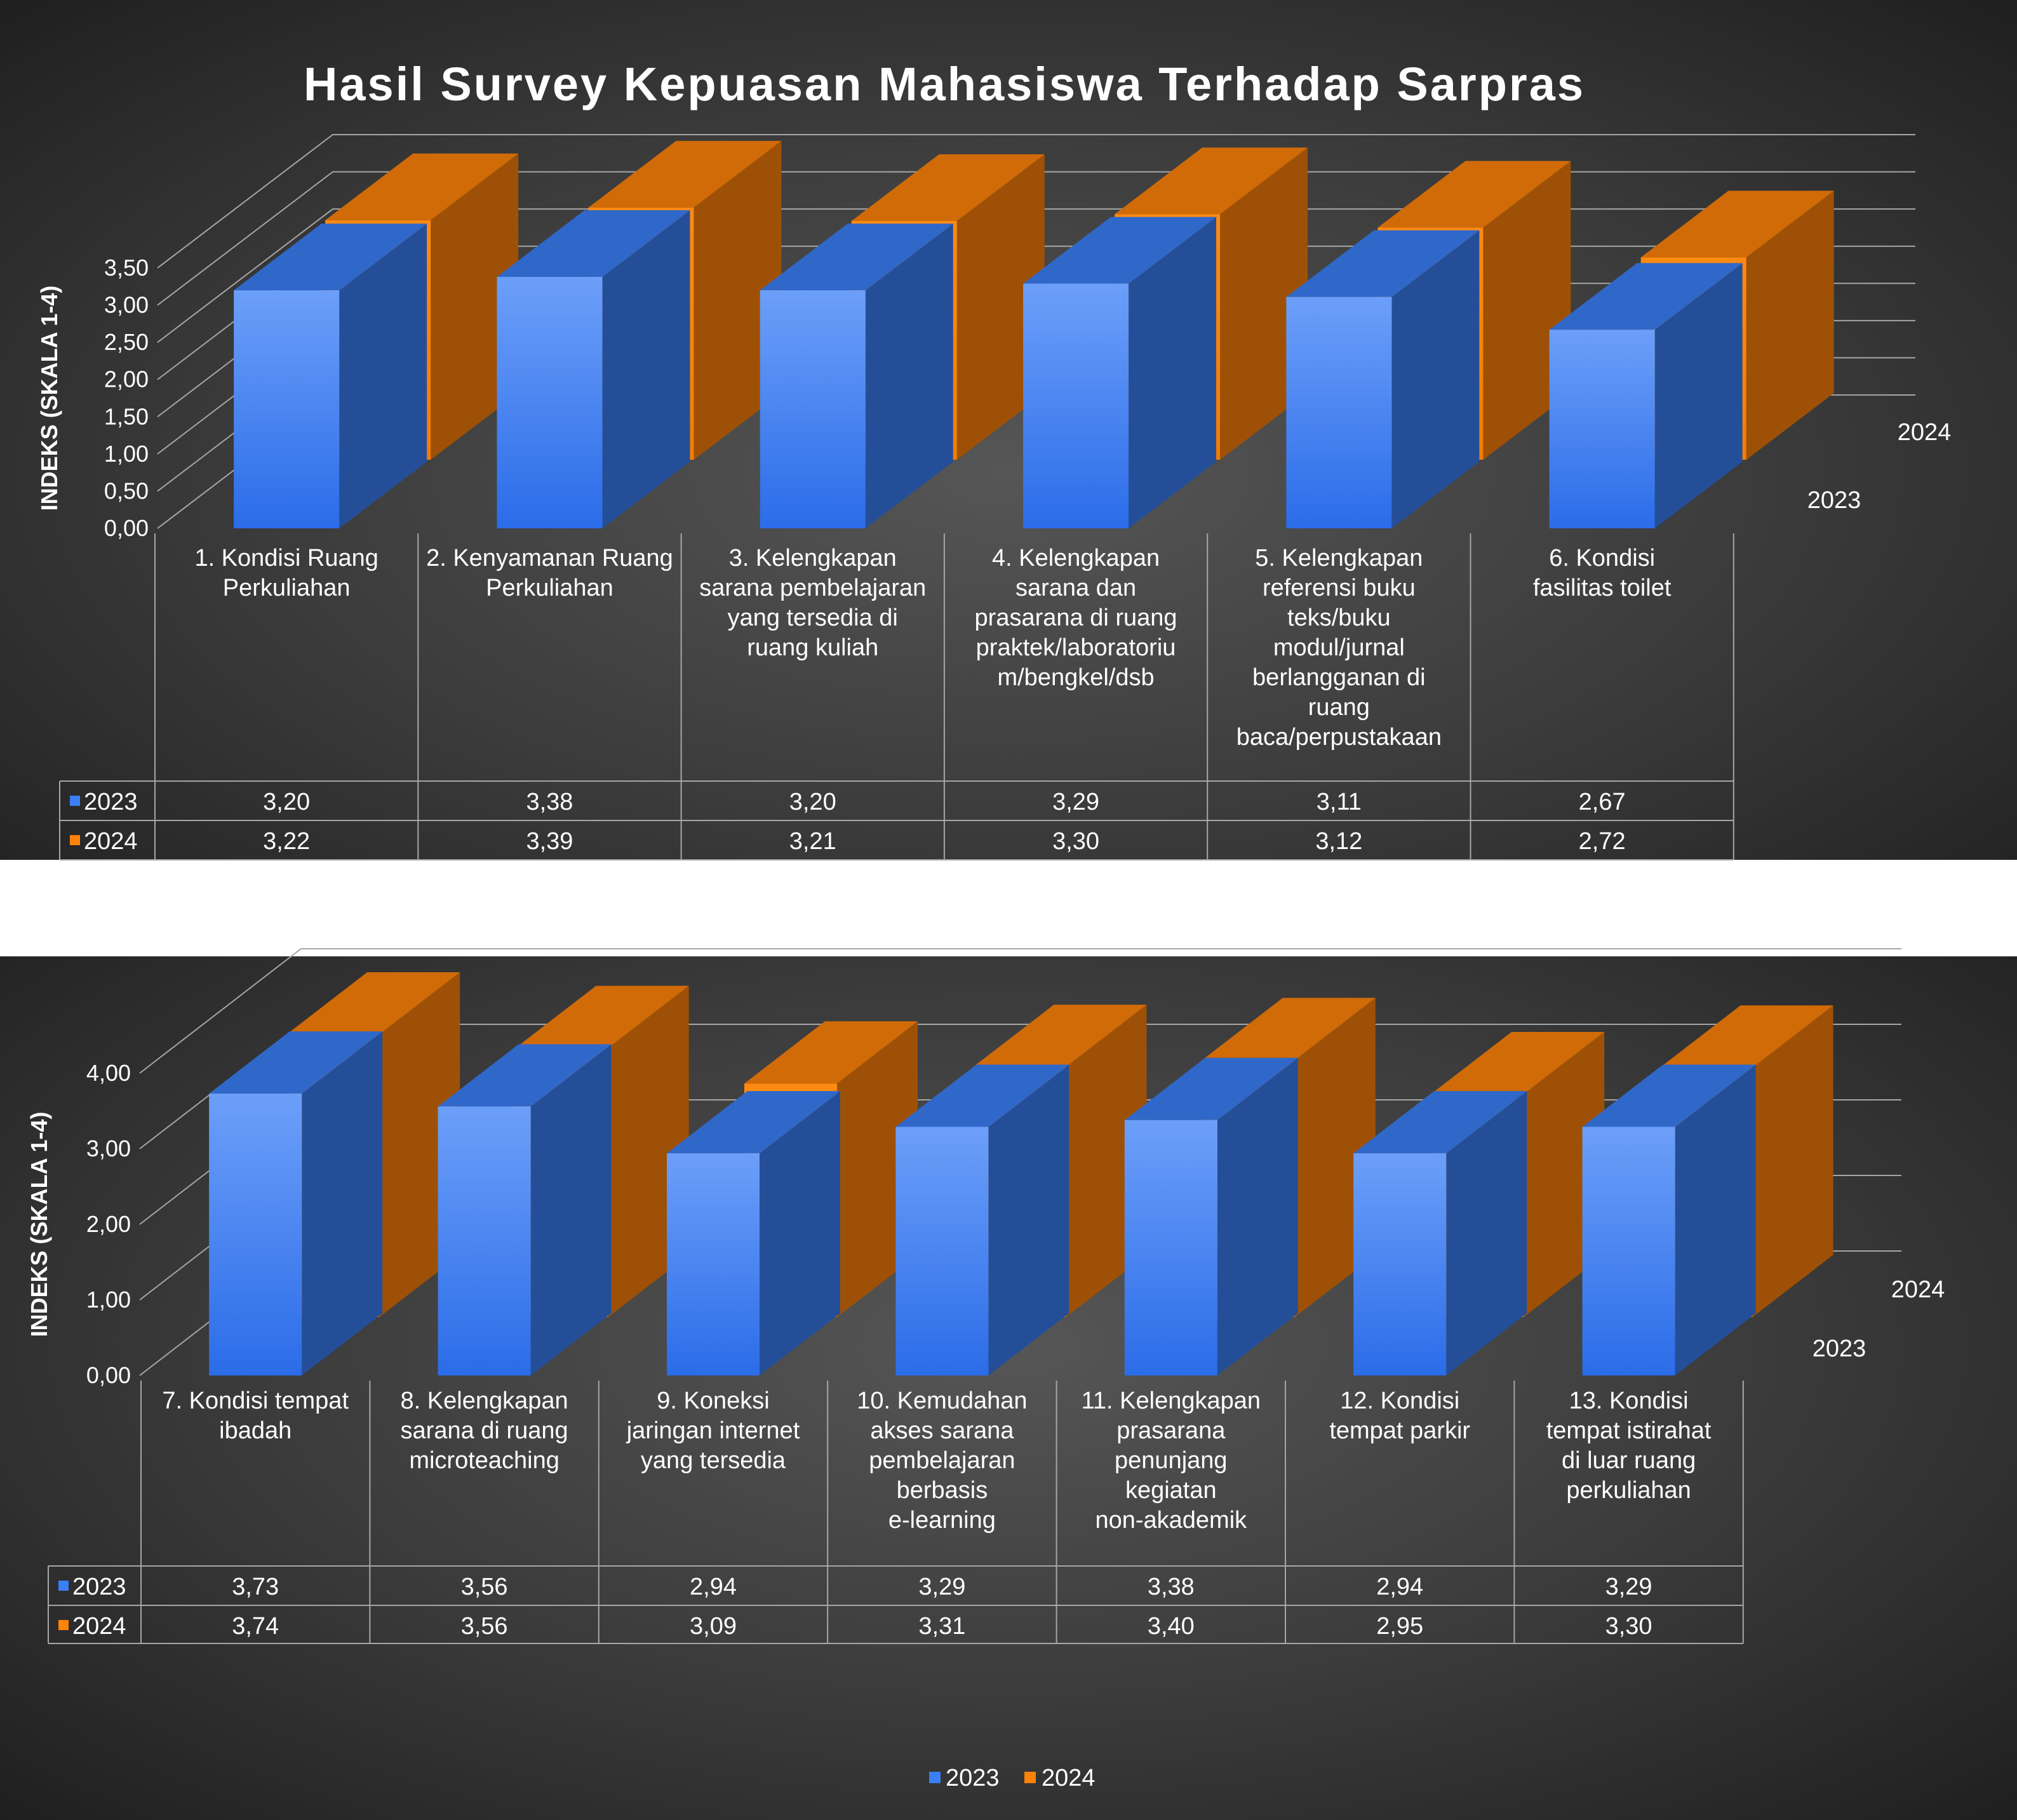 The image size is (2017, 1820). Describe the element at coordinates (813, 558) in the screenshot. I see `category-label: 3. Kelengkapan` at that location.